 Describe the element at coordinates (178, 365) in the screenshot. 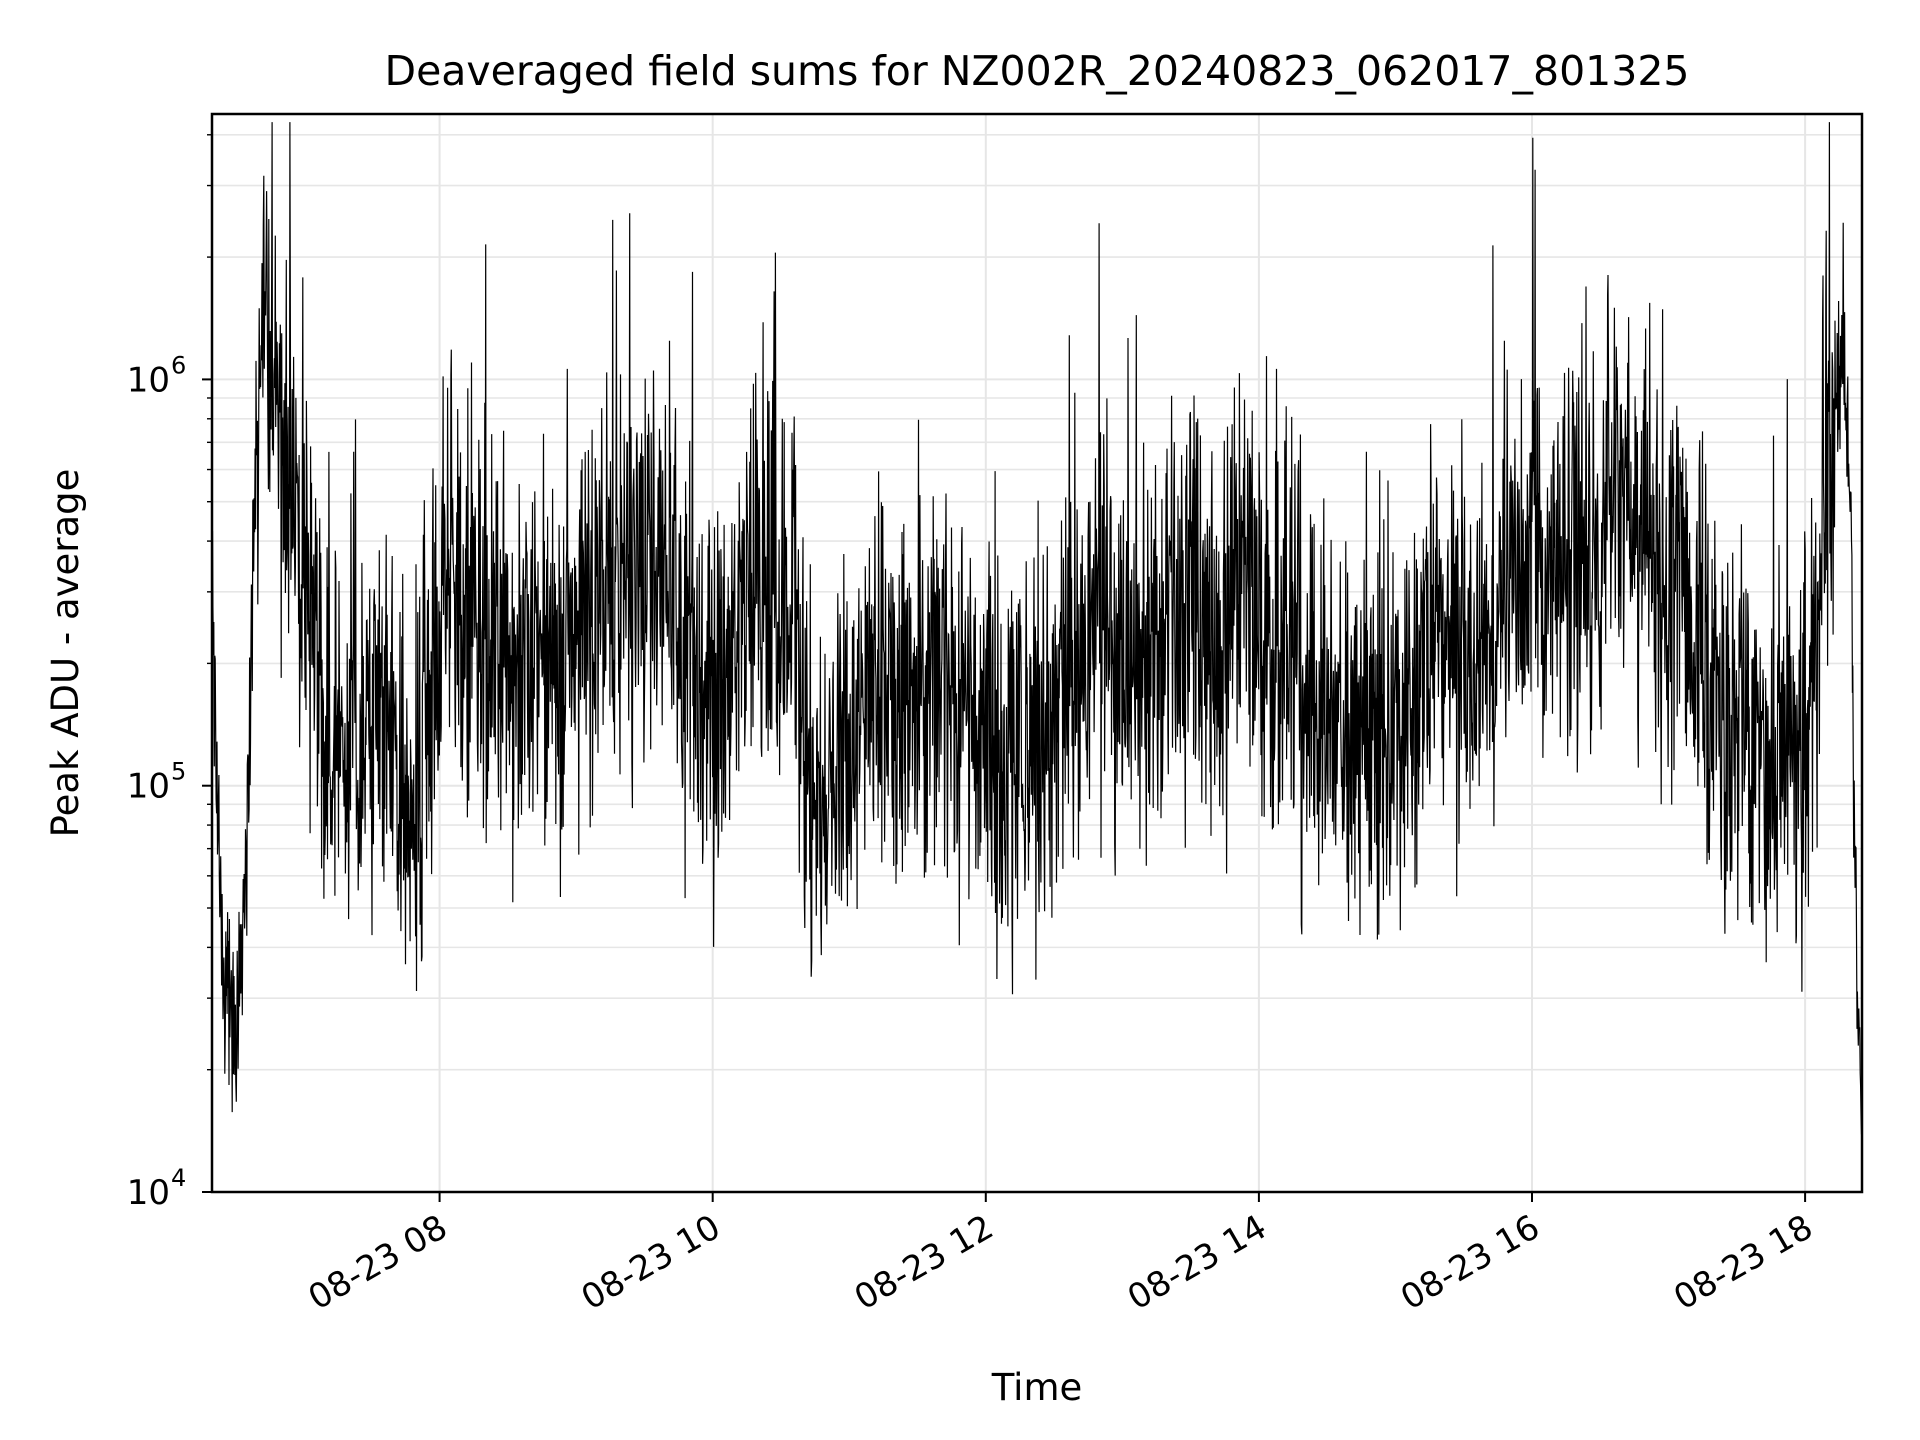

I see `y-tick-exponent: 6` at that location.